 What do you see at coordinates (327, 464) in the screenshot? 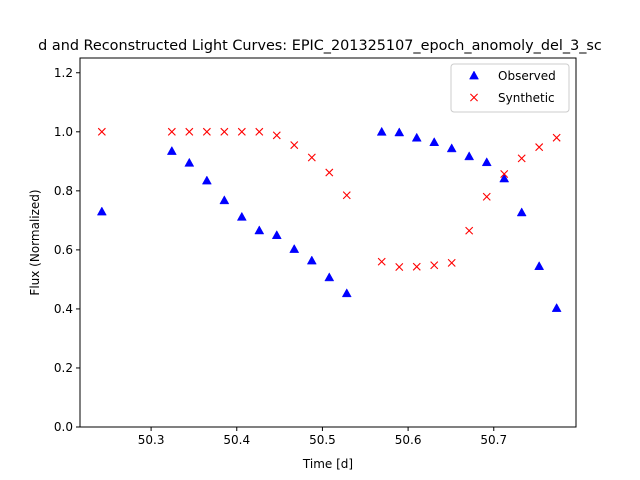
I see `x-axis-label: Time [d]` at bounding box center [327, 464].